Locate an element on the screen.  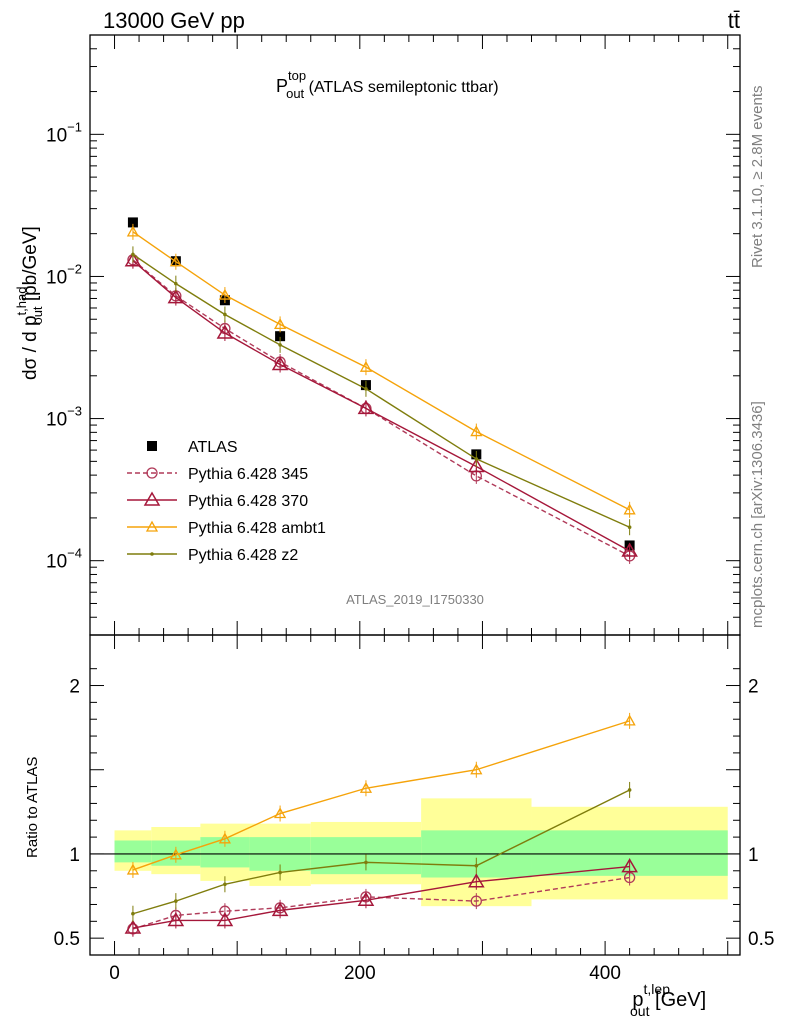
main-ylabel-sub: out is located at coordinates (37, 315).